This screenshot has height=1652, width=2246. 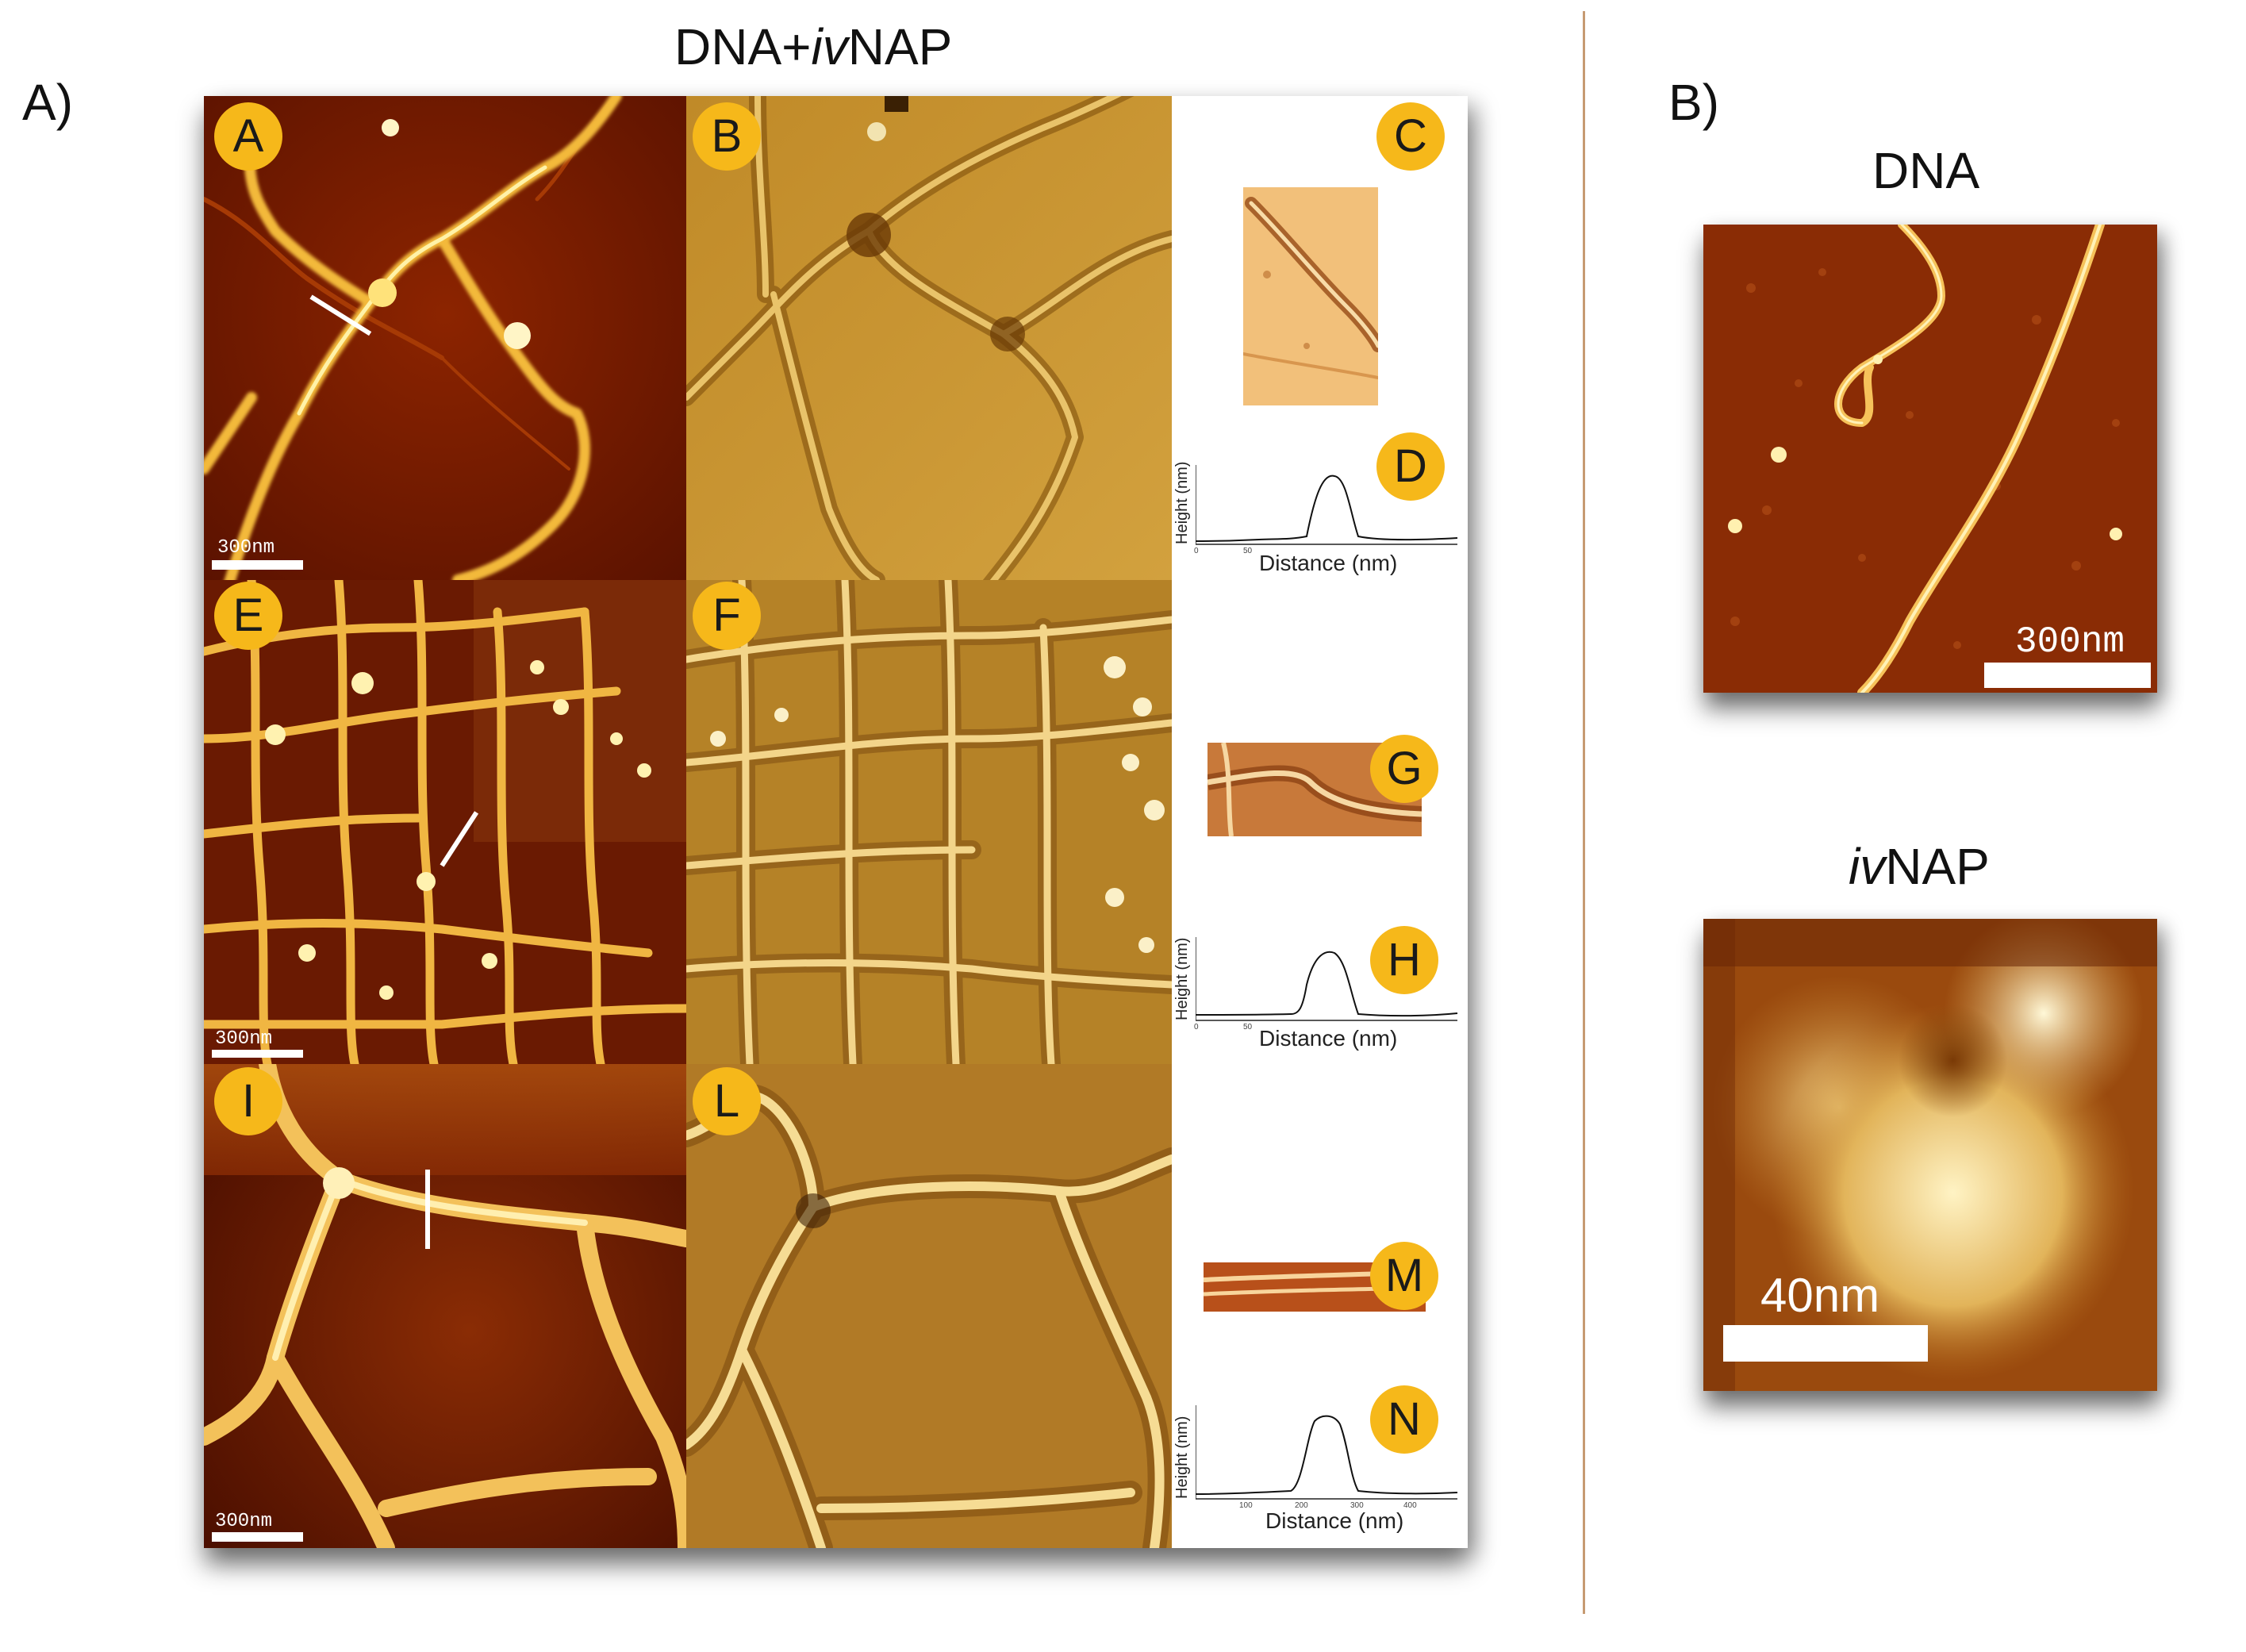 I want to click on zoom-and-profile-column-2: 0 50 Height (nm) Distance (nm), so click(x=1320, y=822).